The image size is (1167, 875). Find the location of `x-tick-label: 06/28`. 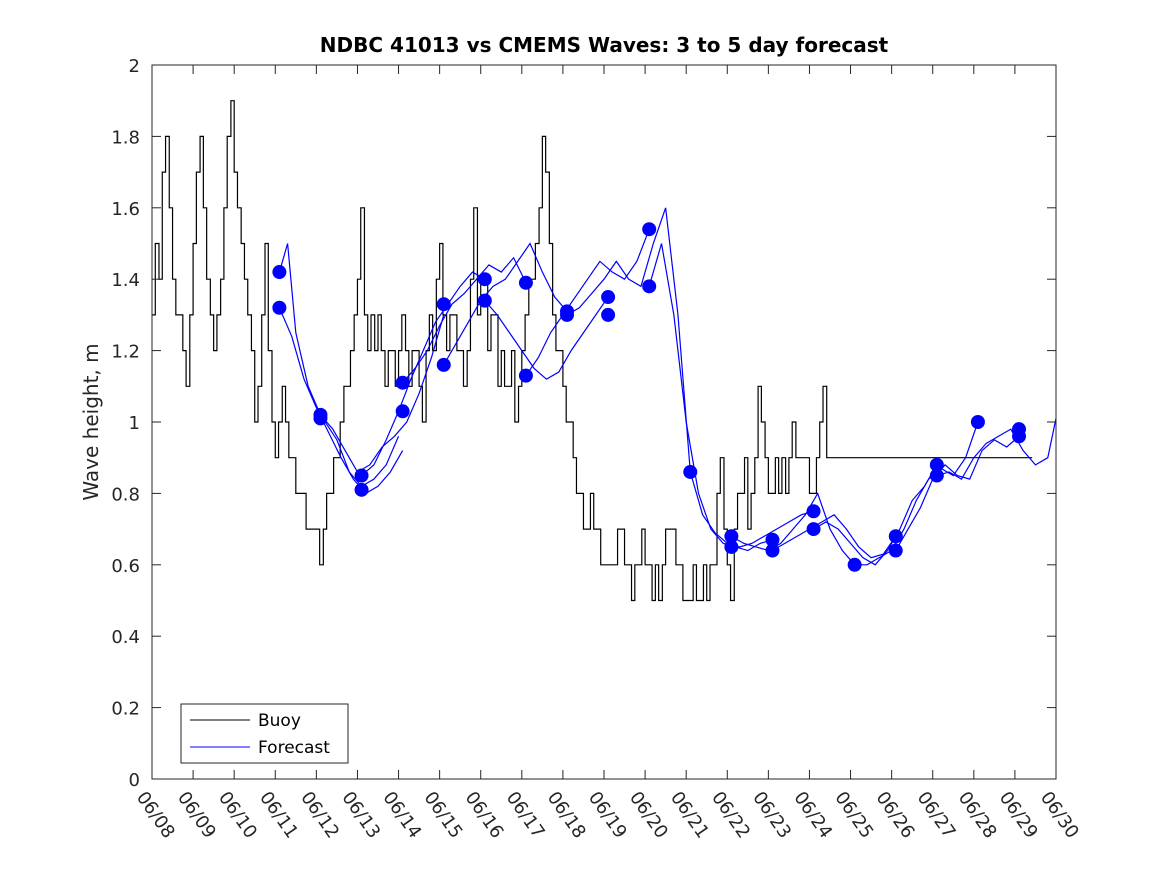

x-tick-label: 06/28 is located at coordinates (977, 815).